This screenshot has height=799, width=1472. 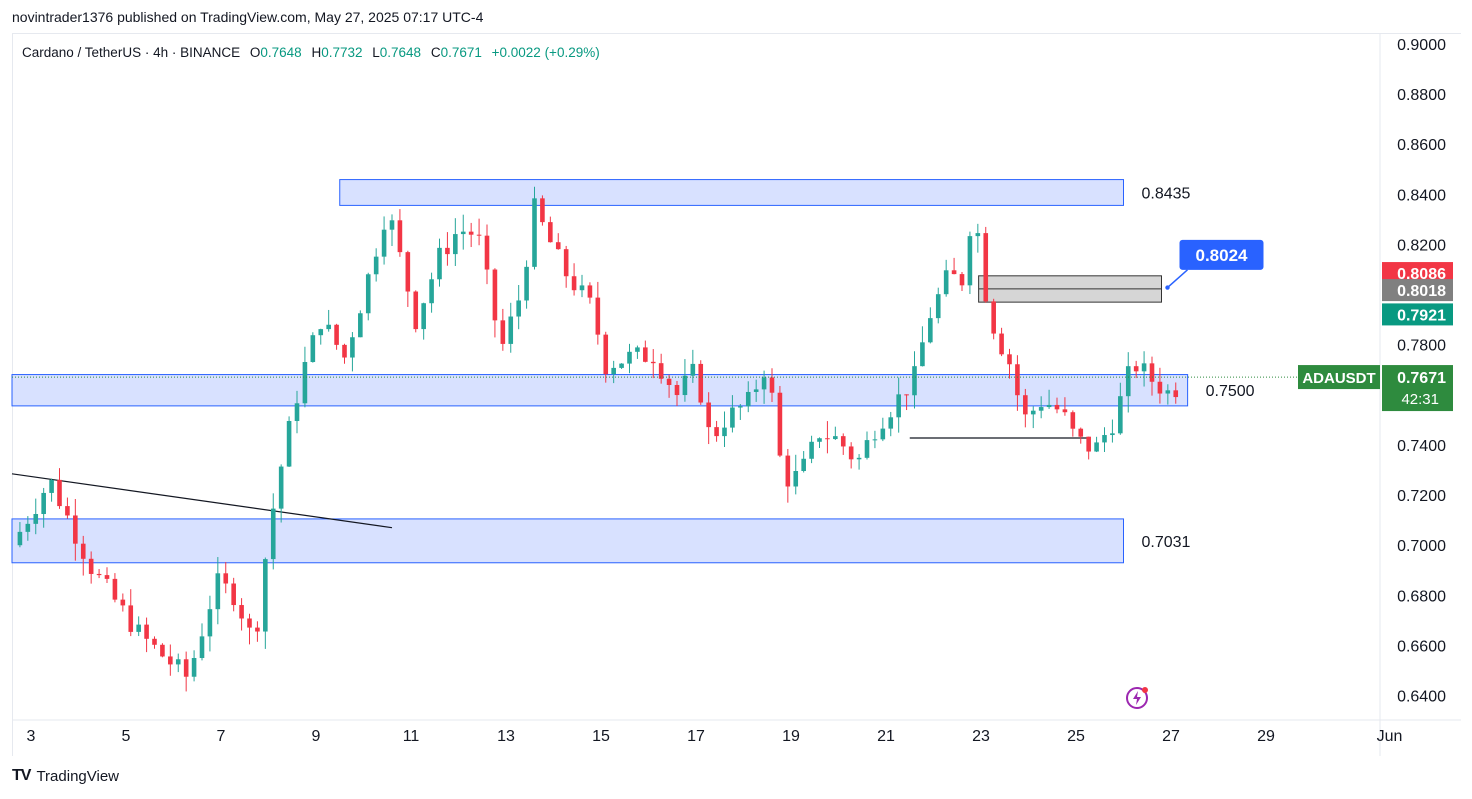 What do you see at coordinates (1167, 287) in the screenshot?
I see `callout-anchor-dot` at bounding box center [1167, 287].